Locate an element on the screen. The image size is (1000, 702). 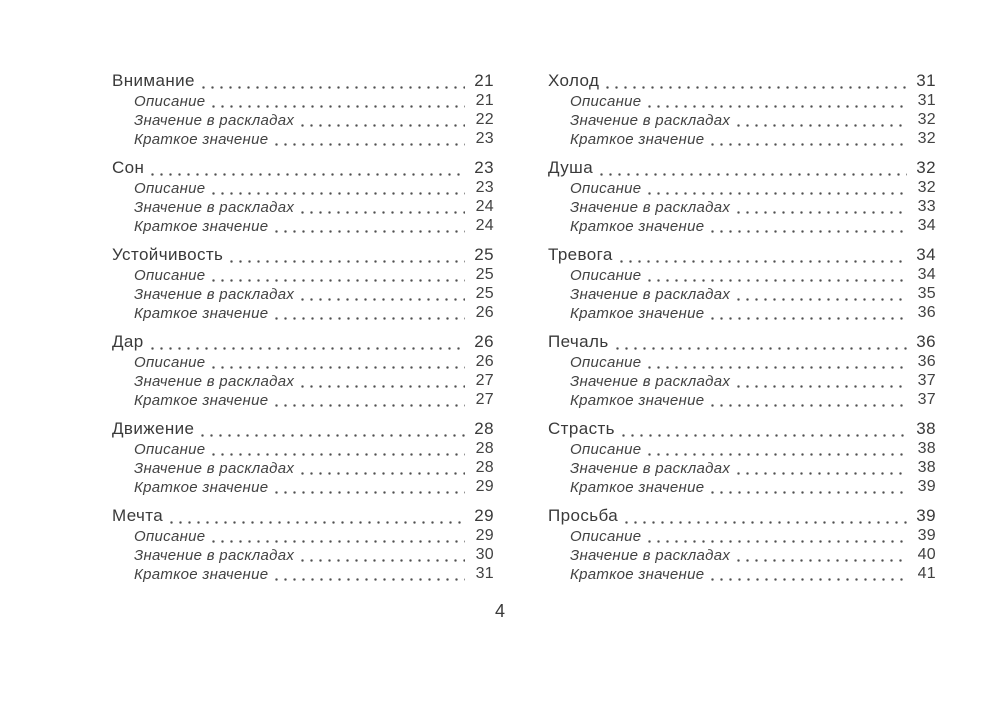
toc-entry-page: 21 is located at coordinates (484, 80).